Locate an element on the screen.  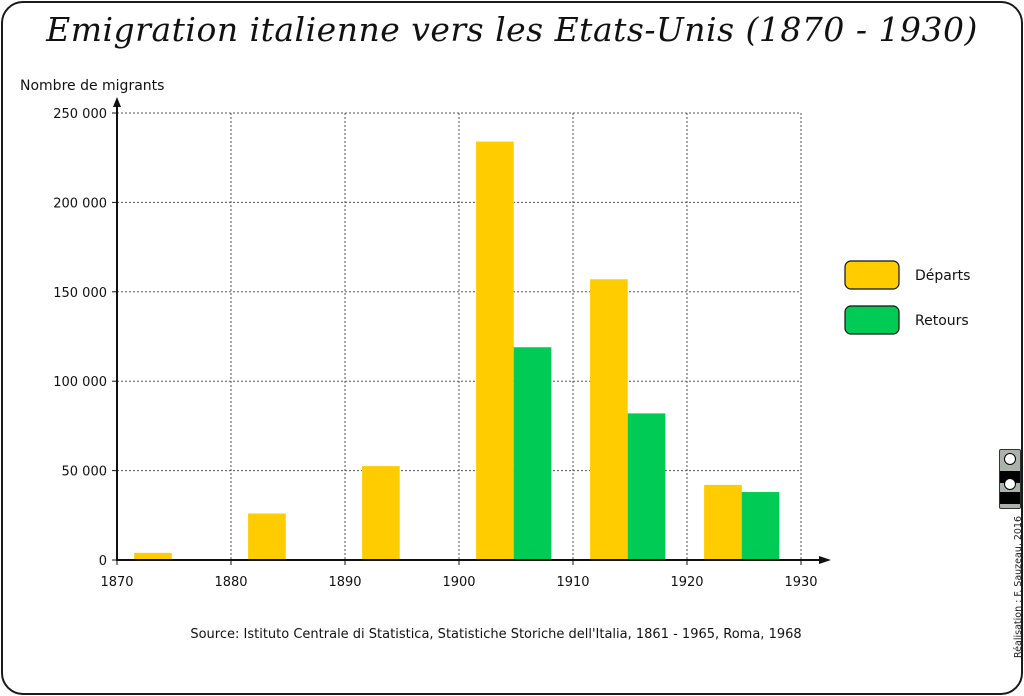
y-tick-label: 100 000 is located at coordinates (80, 382).